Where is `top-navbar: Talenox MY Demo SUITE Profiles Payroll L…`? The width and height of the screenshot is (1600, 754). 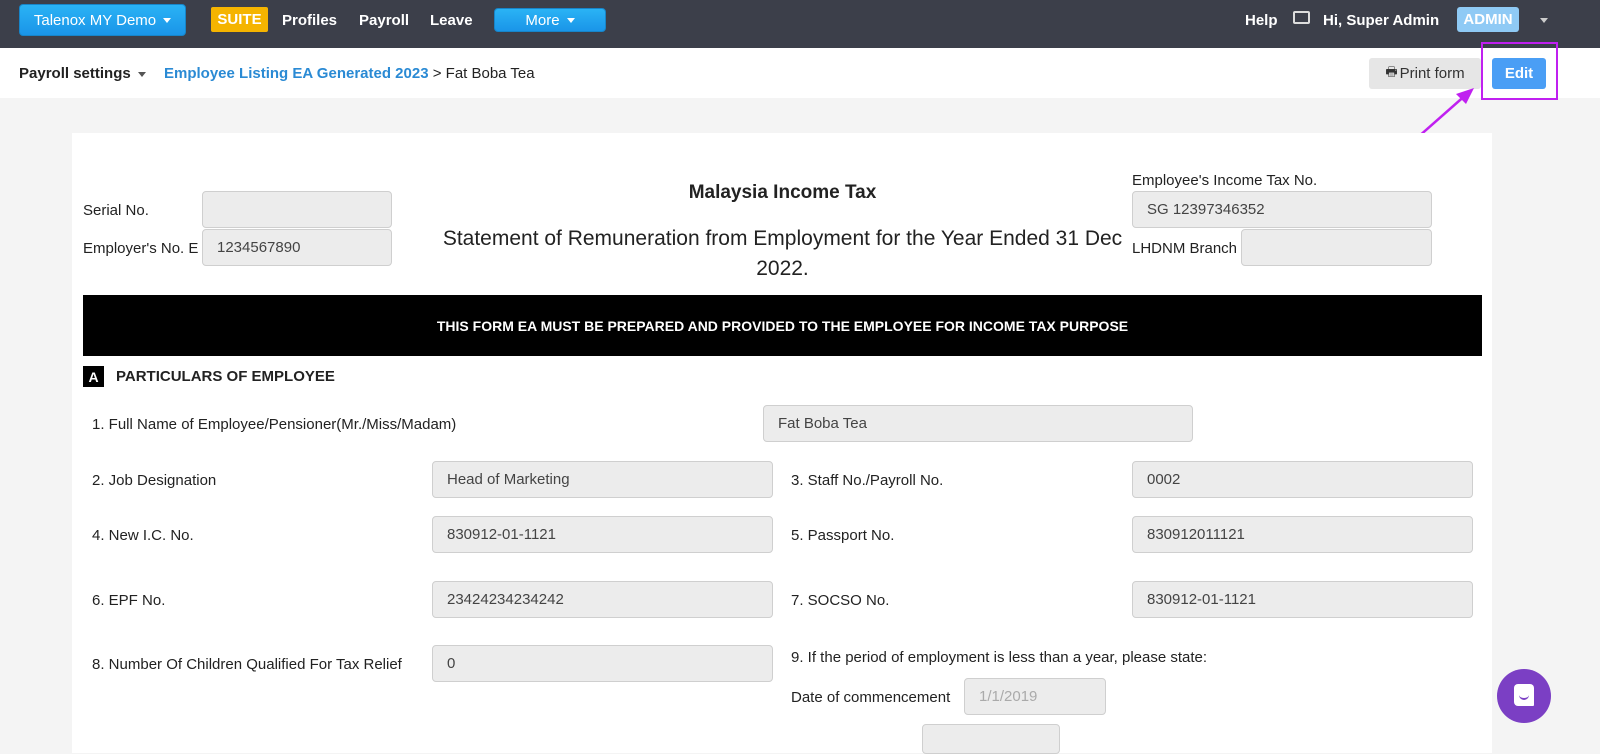
top-navbar: Talenox MY Demo SUITE Profiles Payroll L… is located at coordinates (800, 24).